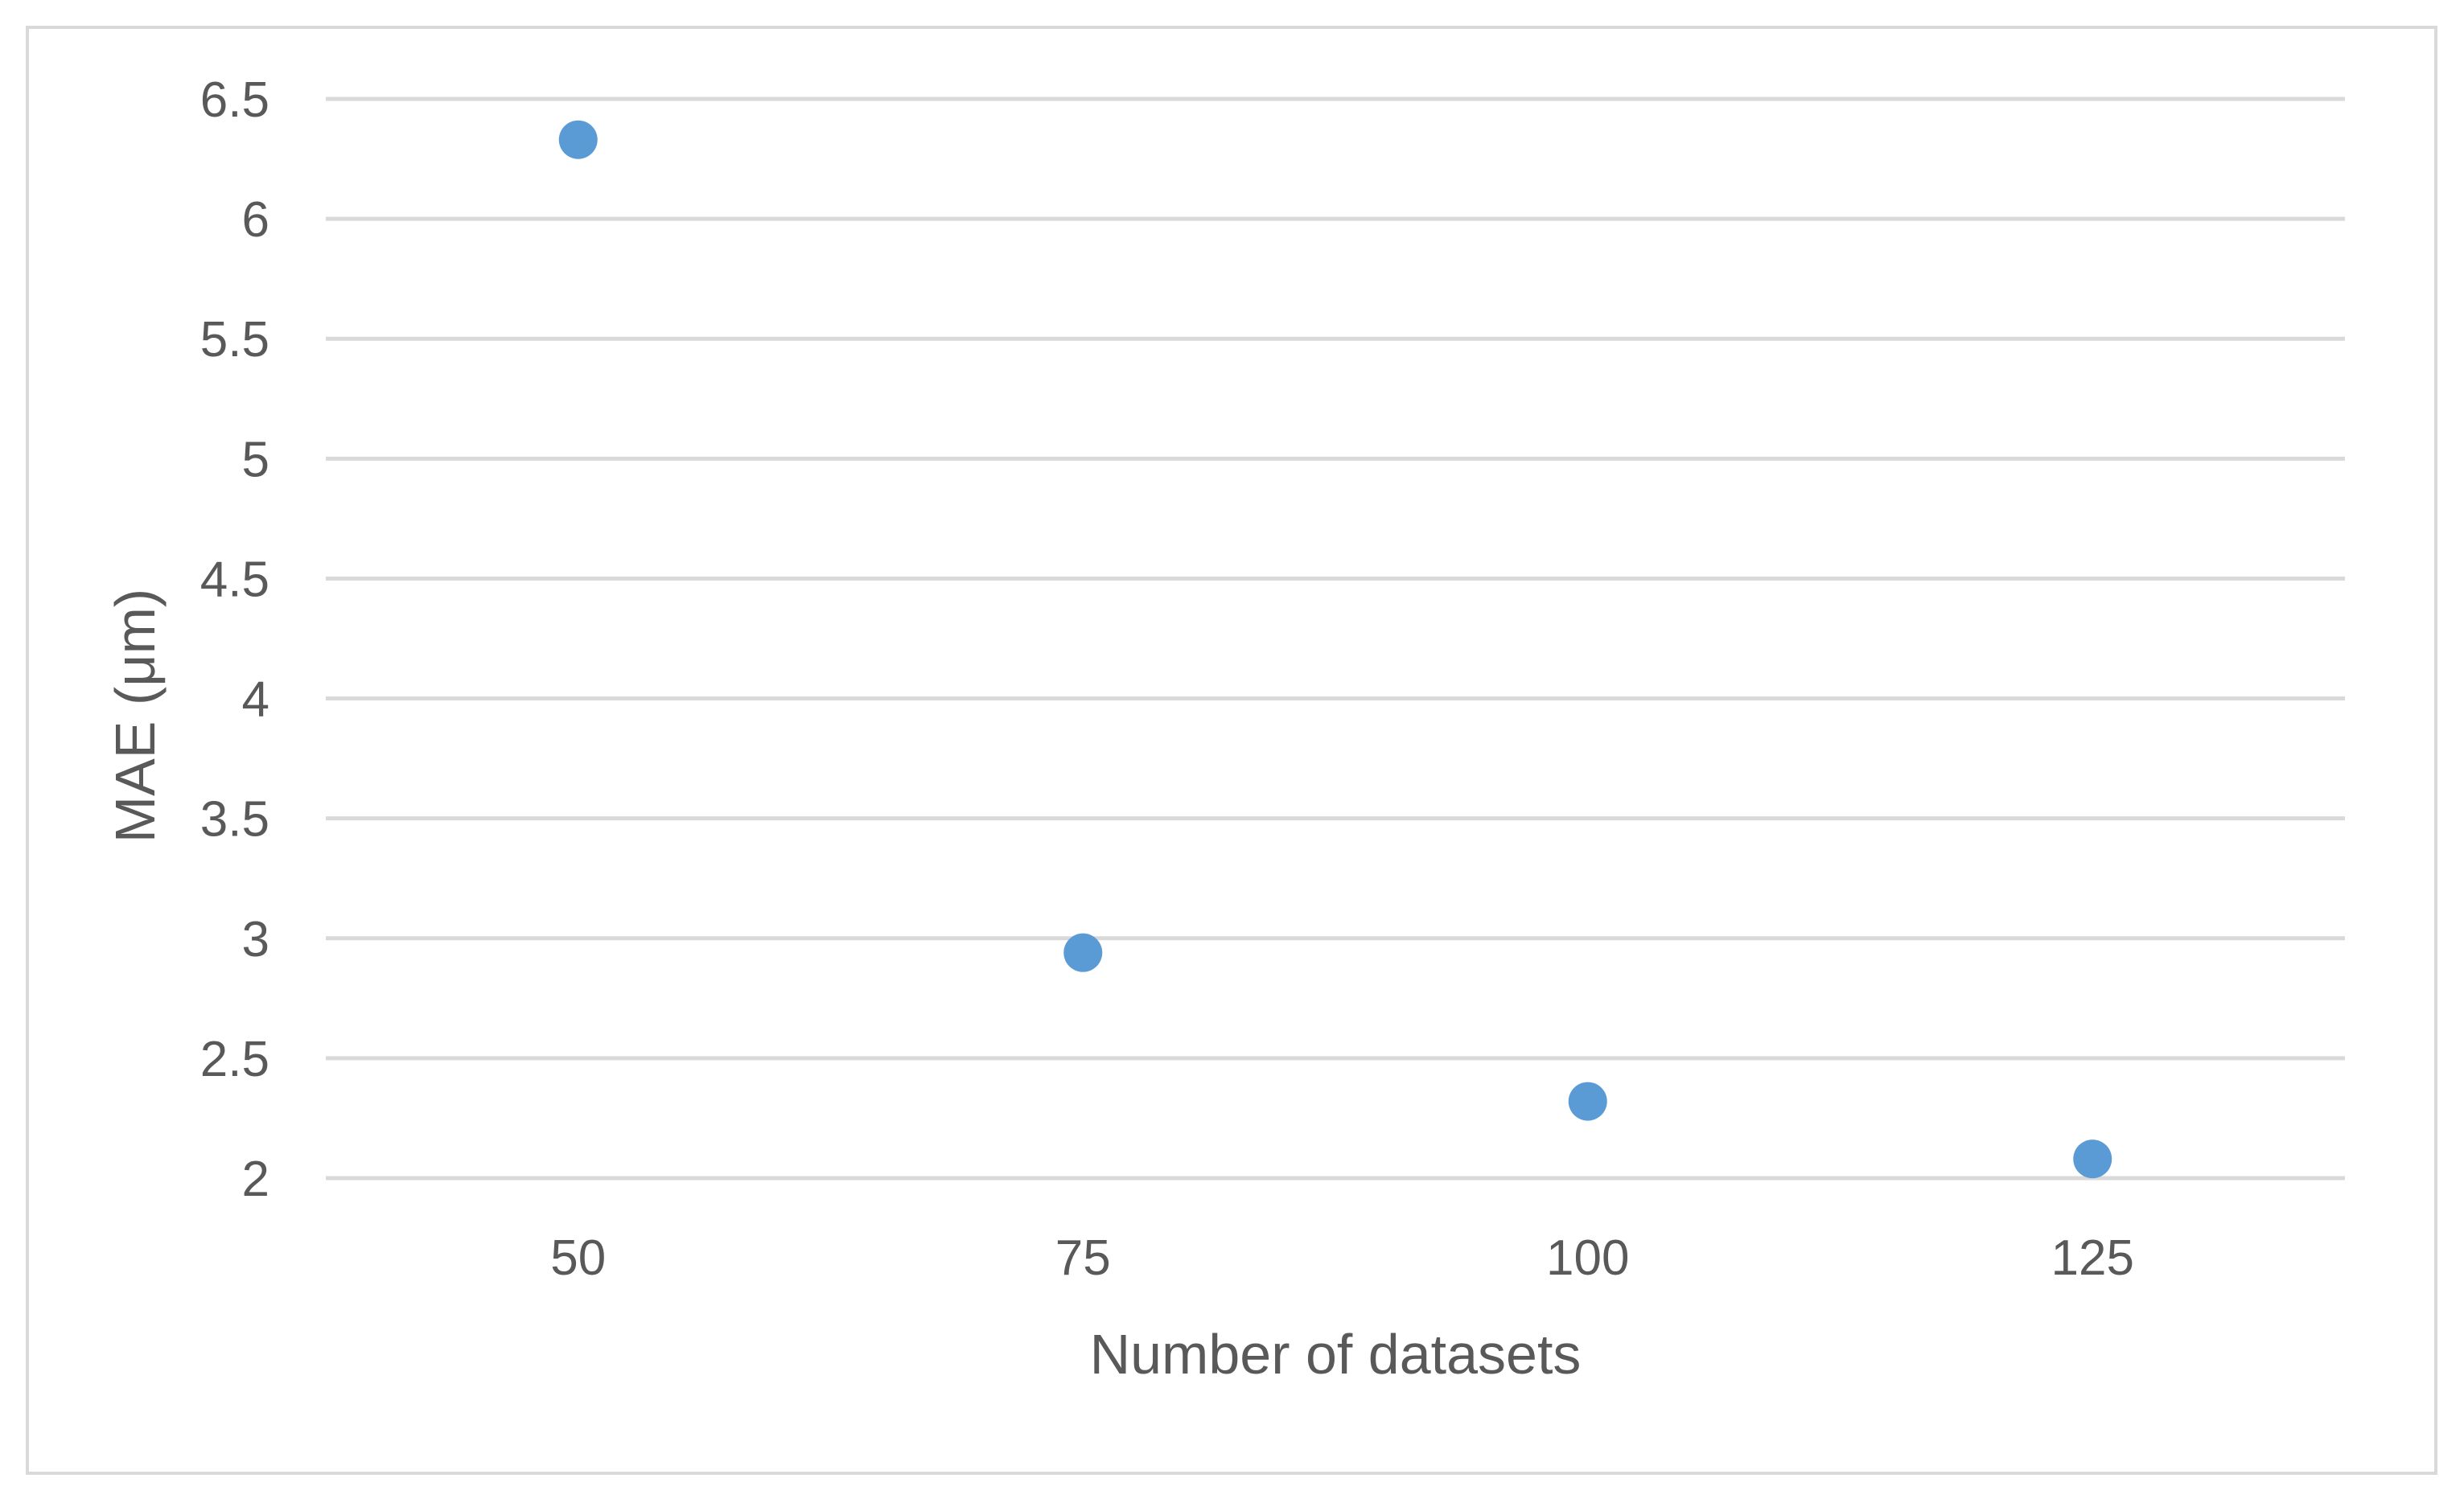 This screenshot has width=2464, height=1503. I want to click on y-axis-title: MAE (μm), so click(135, 716).